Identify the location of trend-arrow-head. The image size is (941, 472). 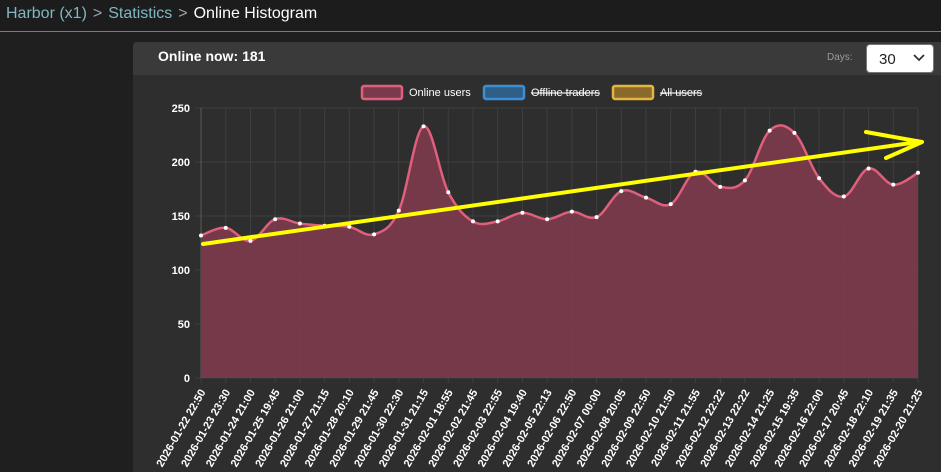
(894, 145).